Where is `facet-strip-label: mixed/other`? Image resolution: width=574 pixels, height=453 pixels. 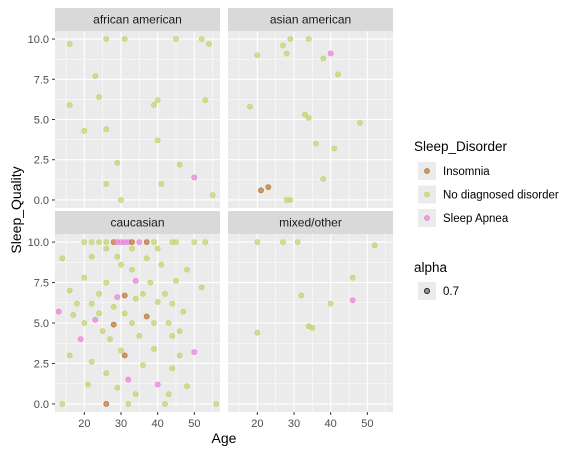
facet-strip-label: mixed/other is located at coordinates (310, 223).